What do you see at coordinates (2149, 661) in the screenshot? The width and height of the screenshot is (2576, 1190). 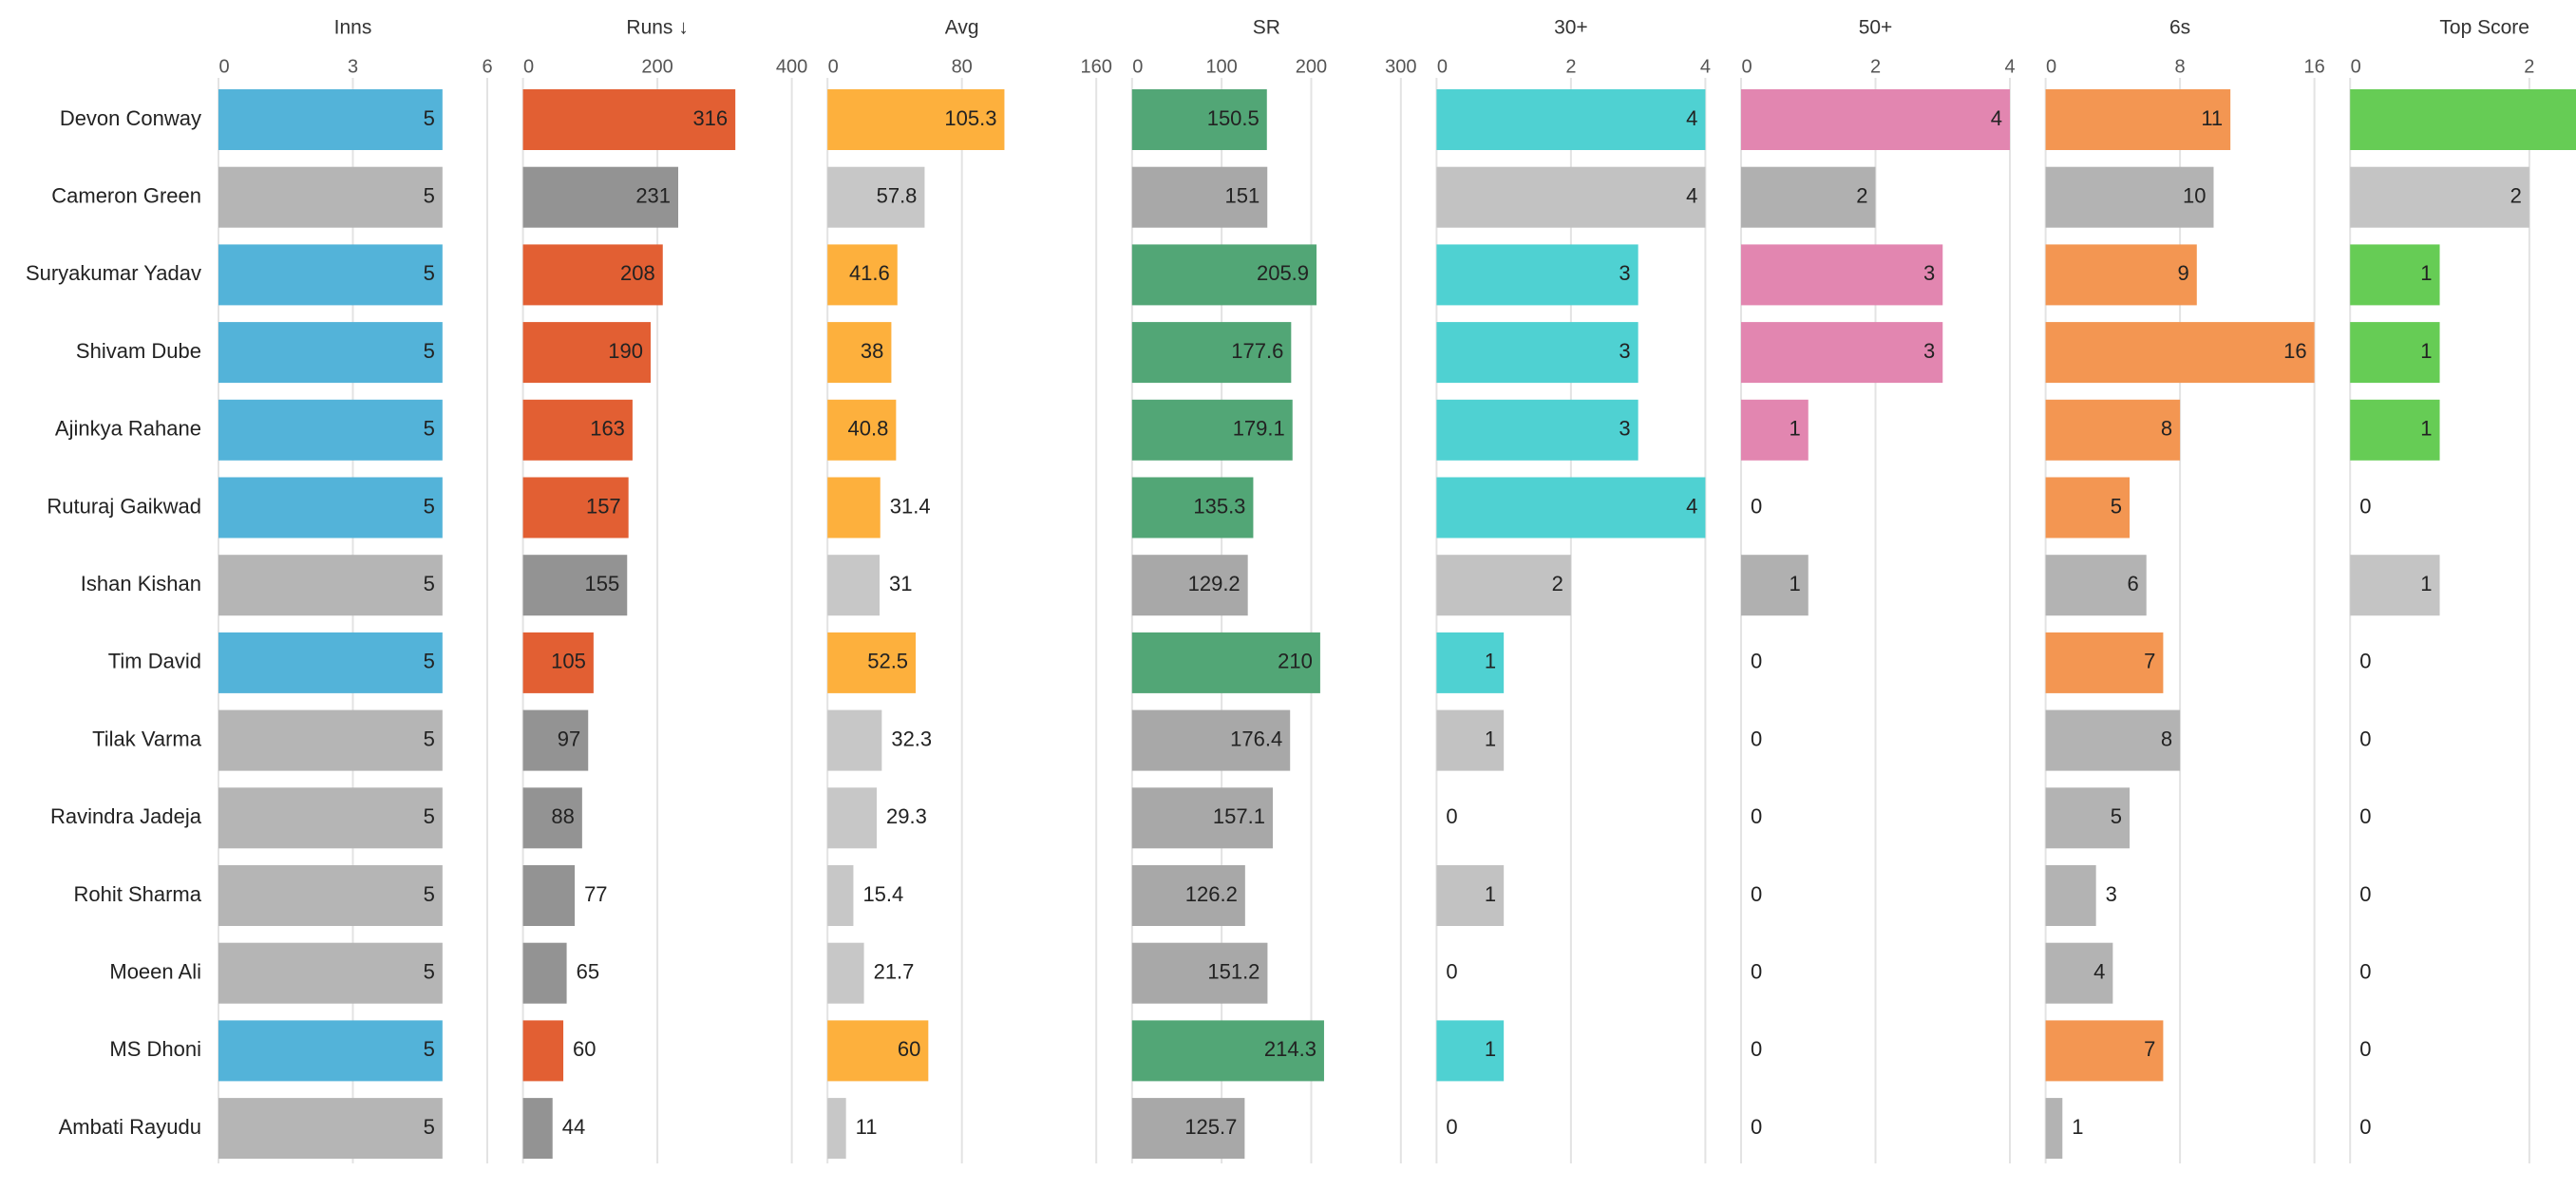 I see `value-label: 7` at bounding box center [2149, 661].